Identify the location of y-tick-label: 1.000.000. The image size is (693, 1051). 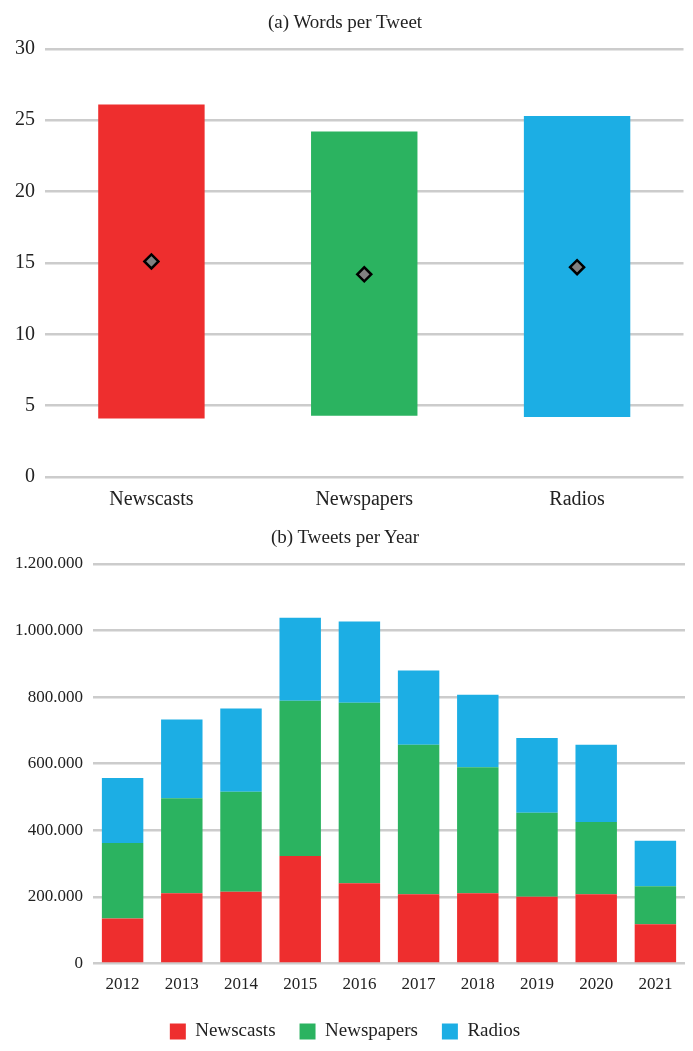
(49, 629).